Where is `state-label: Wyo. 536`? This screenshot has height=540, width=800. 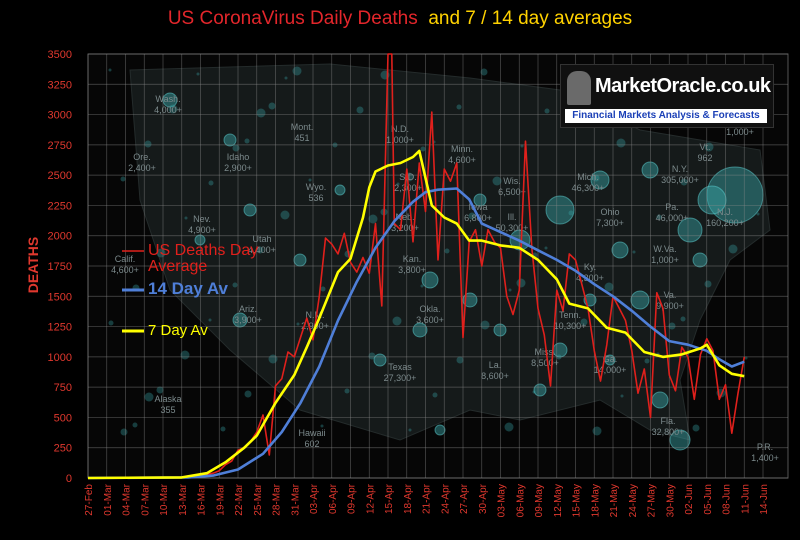 state-label: Wyo. 536 is located at coordinates (316, 192).